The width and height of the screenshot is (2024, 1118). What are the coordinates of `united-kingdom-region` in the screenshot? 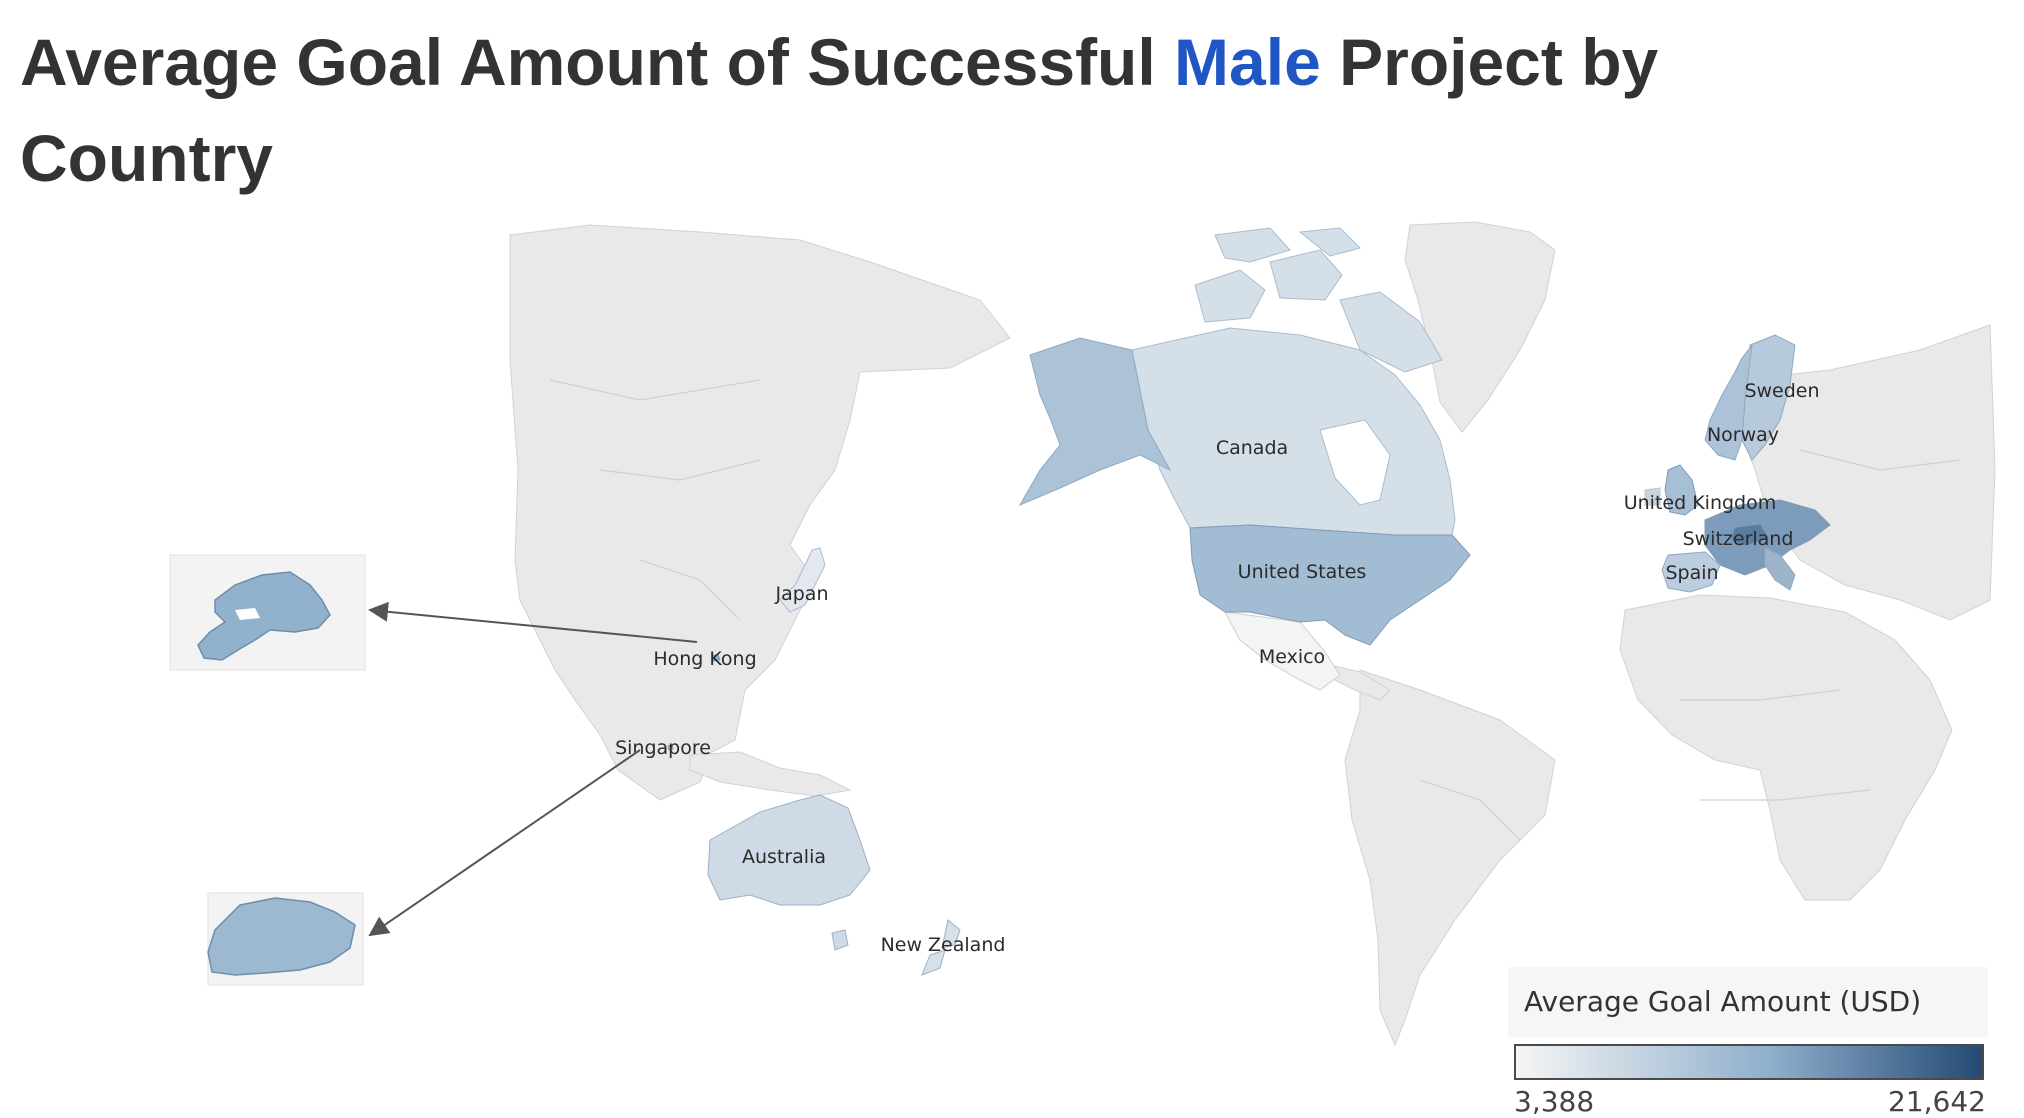 It's located at (1681, 490).